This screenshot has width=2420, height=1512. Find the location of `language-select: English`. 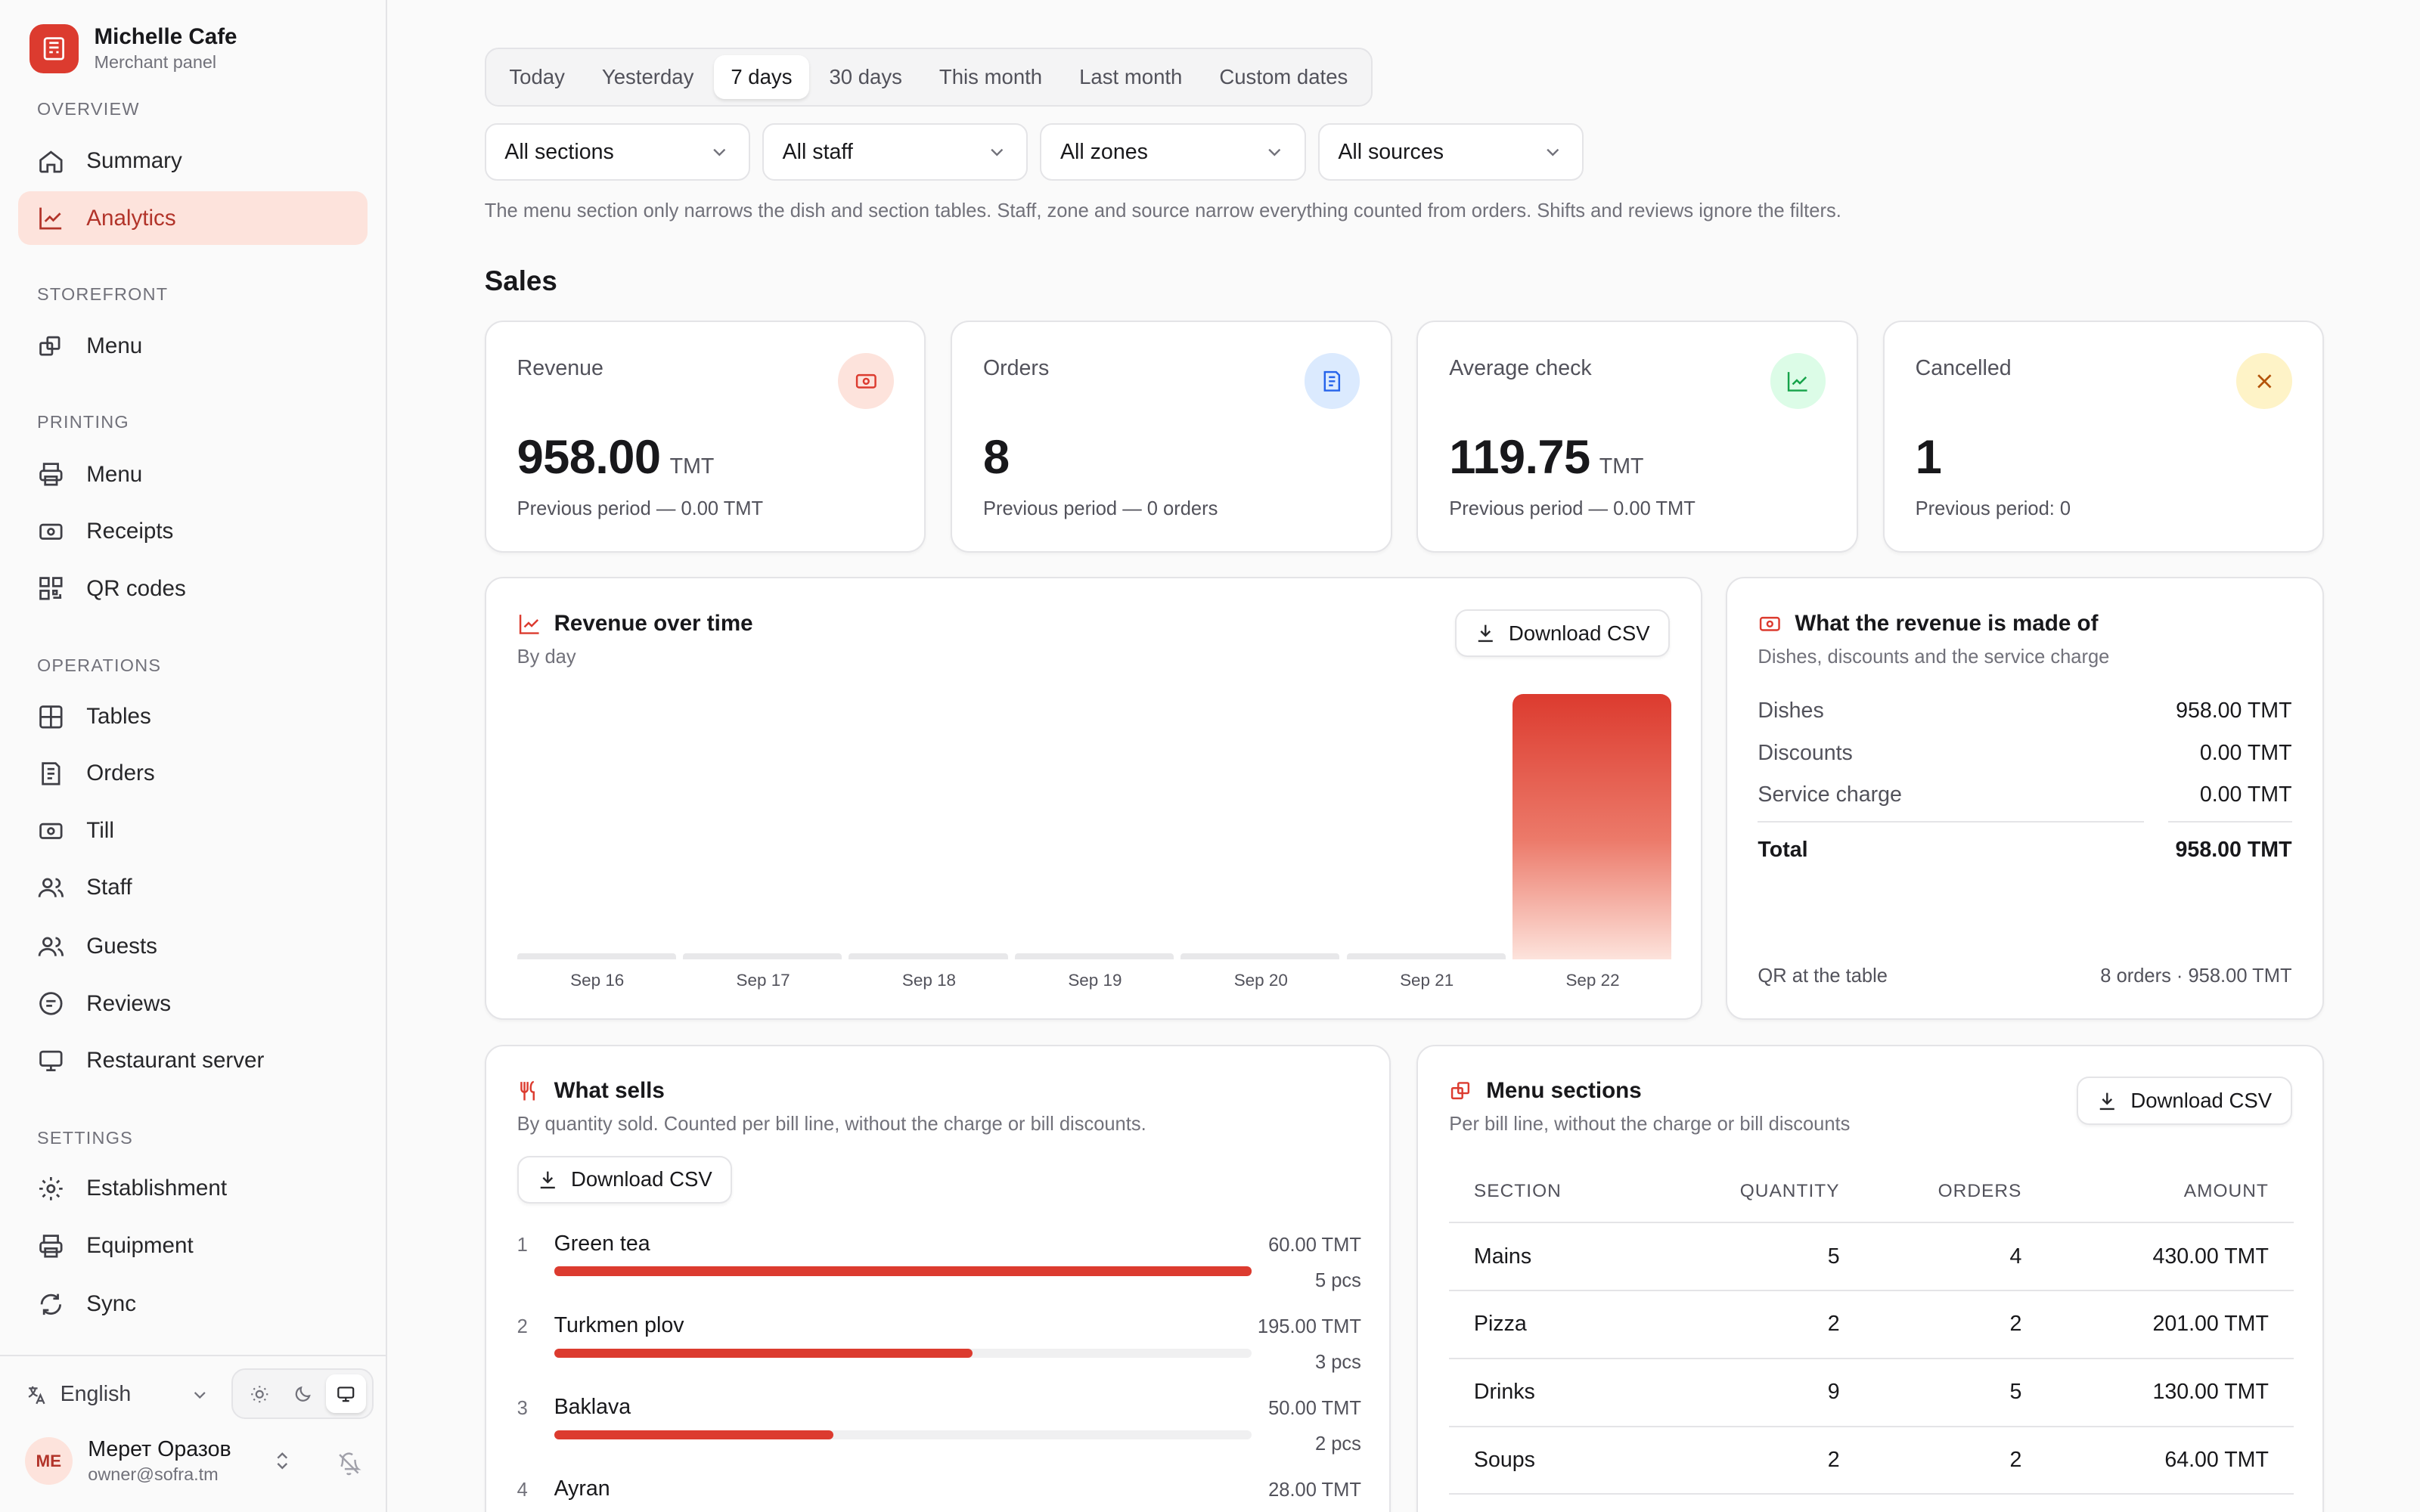

language-select: English is located at coordinates (117, 1394).